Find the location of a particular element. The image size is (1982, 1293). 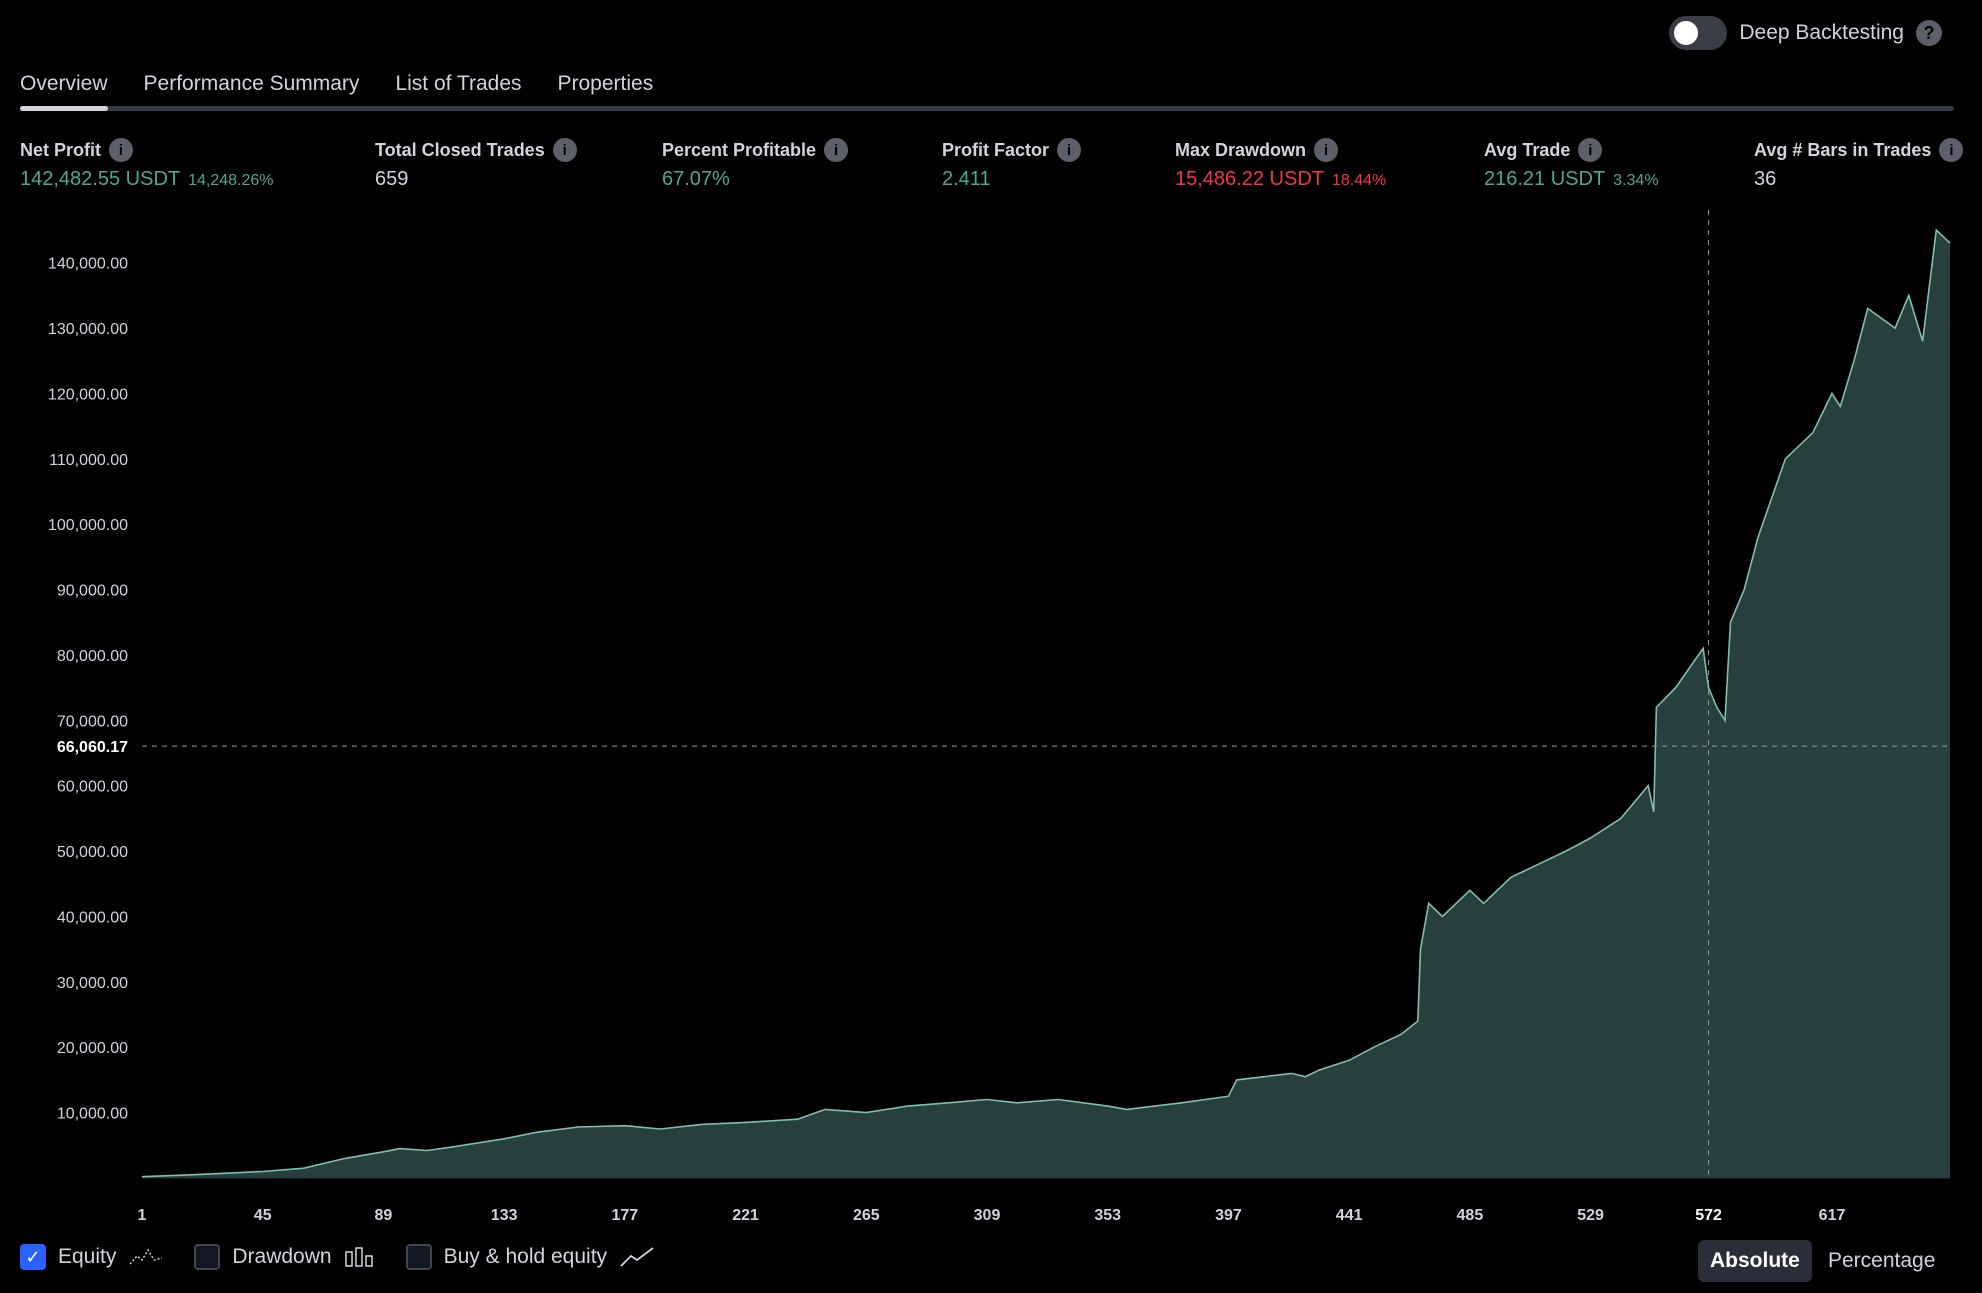

stat-total-closed-trades: Total Closed Trades i 659 is located at coordinates (476, 164).